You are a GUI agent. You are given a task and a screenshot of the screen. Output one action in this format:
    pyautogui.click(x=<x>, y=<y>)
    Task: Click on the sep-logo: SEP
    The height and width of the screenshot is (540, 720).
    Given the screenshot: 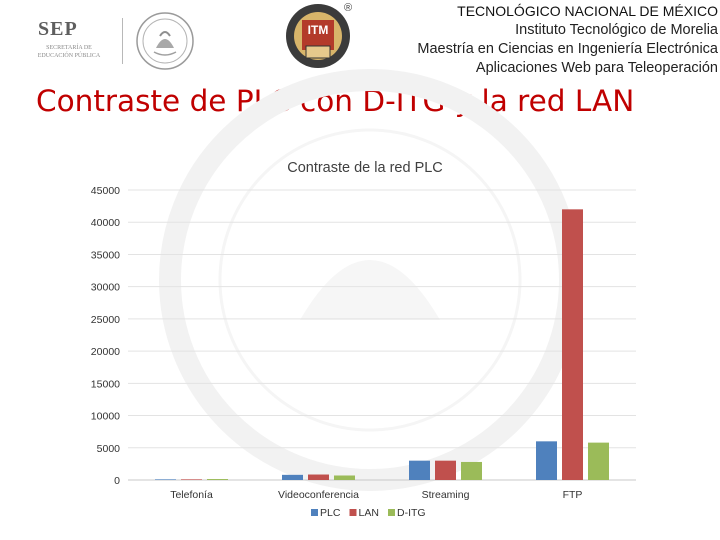 What is the action you would take?
    pyautogui.click(x=58, y=29)
    